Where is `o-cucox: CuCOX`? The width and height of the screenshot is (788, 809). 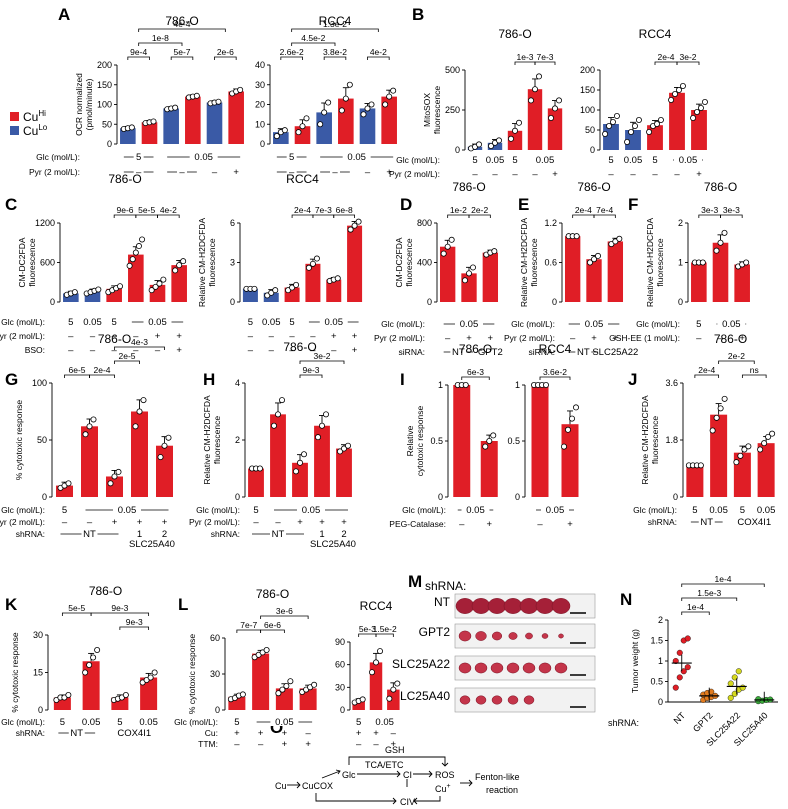 o-cucox: CuCOX is located at coordinates (317, 786).